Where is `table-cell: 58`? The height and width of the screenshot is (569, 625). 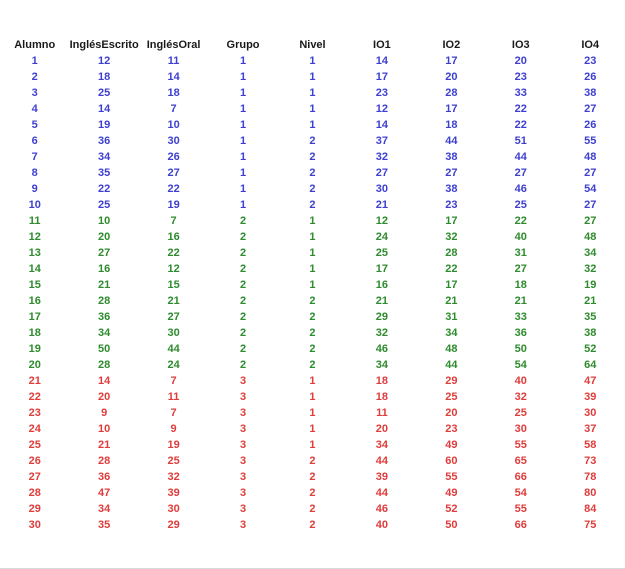
table-cell: 58 is located at coordinates (590, 445).